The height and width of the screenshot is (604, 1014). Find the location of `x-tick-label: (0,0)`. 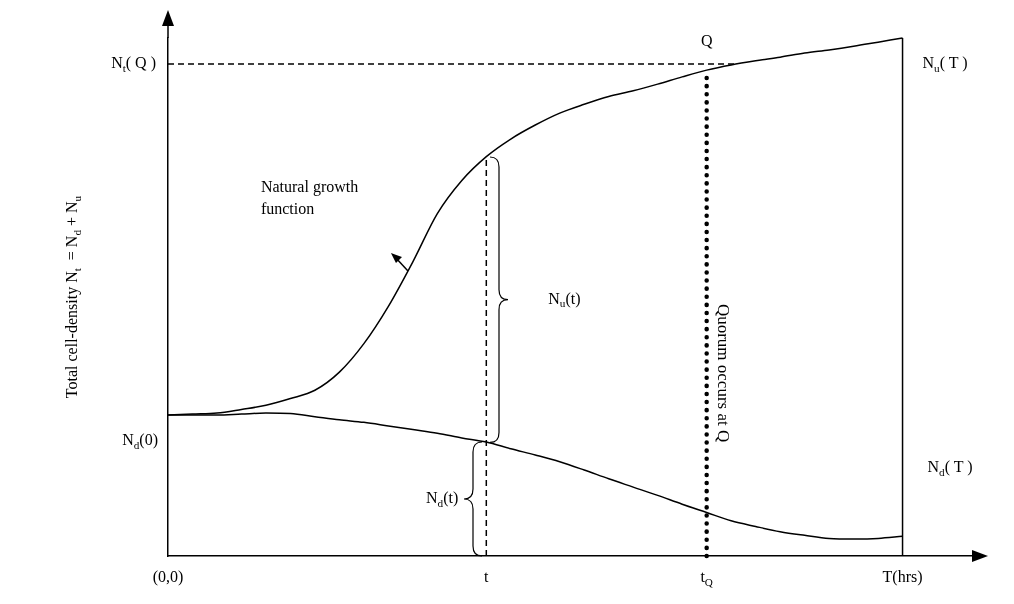

x-tick-label: (0,0) is located at coordinates (168, 577).